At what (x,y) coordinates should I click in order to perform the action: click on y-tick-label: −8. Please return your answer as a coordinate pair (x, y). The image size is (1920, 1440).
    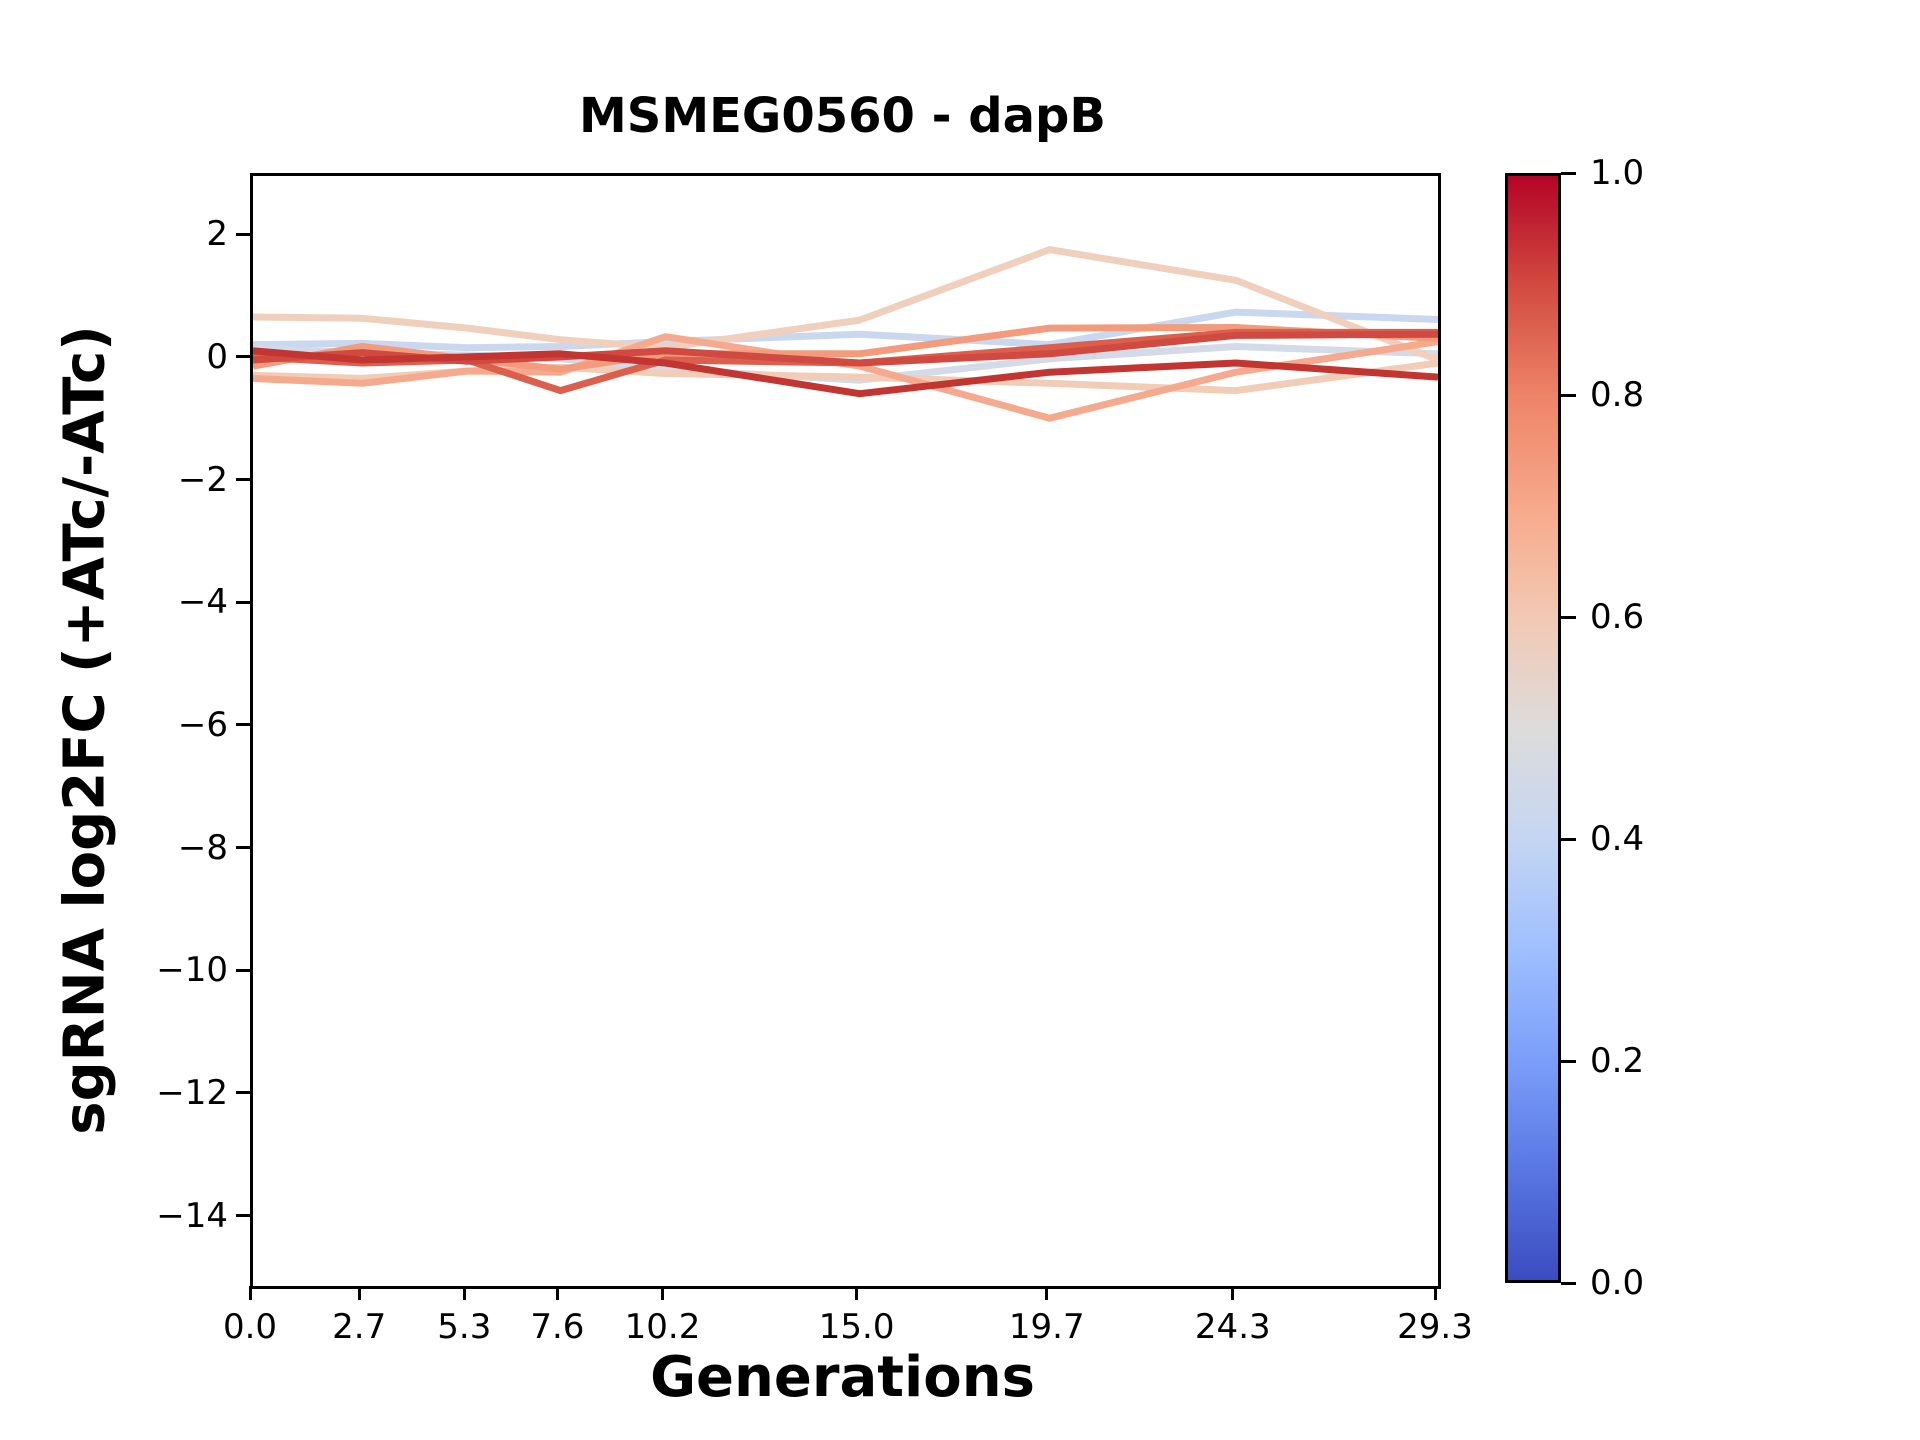
    Looking at the image, I should click on (202, 847).